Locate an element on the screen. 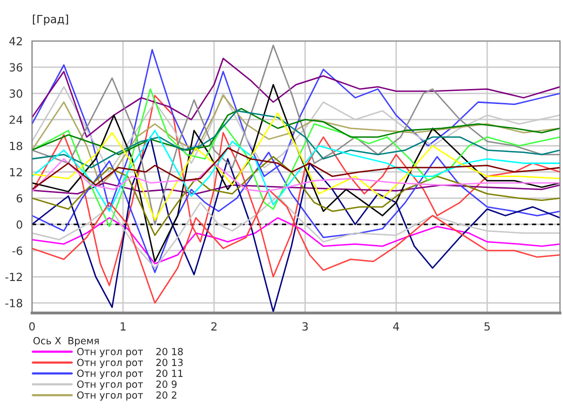 The width and height of the screenshot is (563, 408). x-tick-label: 5 is located at coordinates (487, 326).